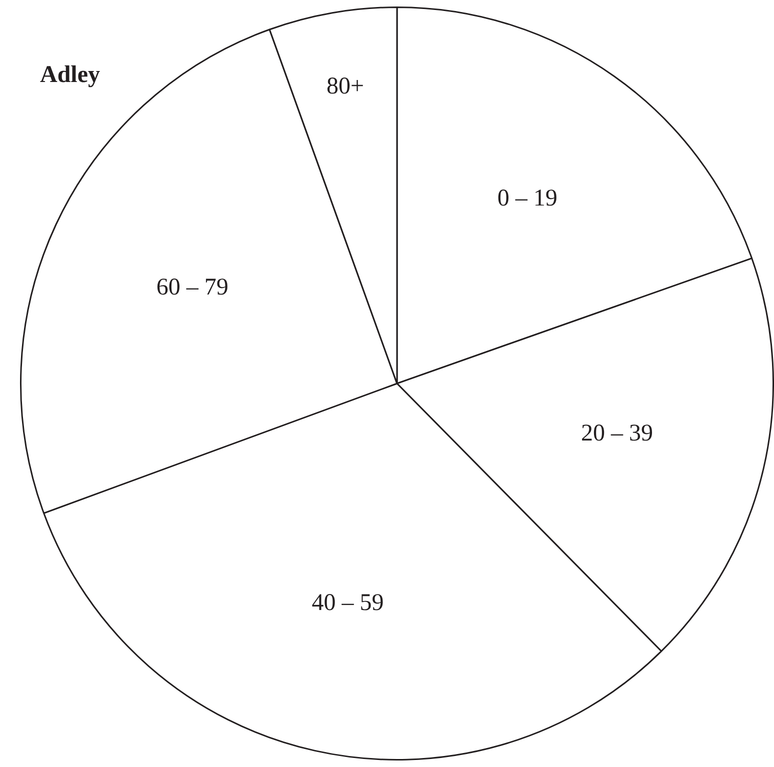 This screenshot has height=767, width=774. I want to click on text: Adley, so click(70, 75).